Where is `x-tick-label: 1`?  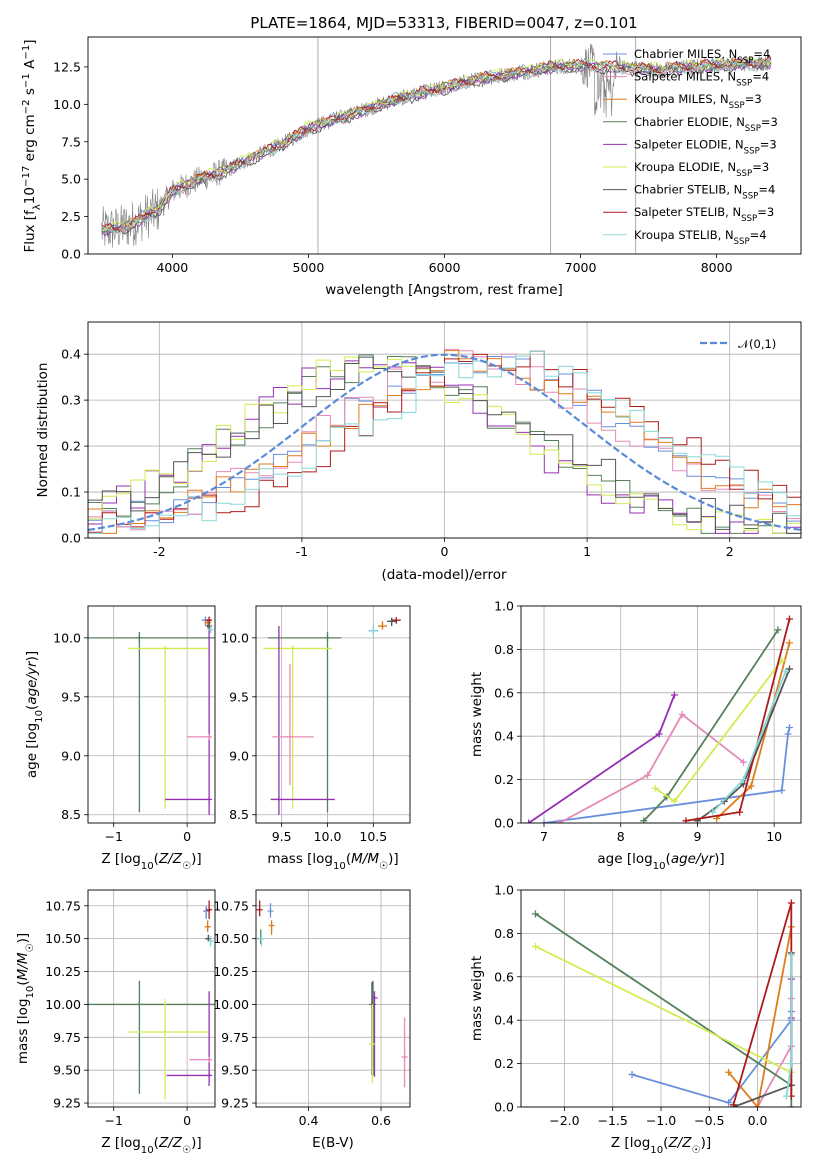
x-tick-label: 1 is located at coordinates (587, 551).